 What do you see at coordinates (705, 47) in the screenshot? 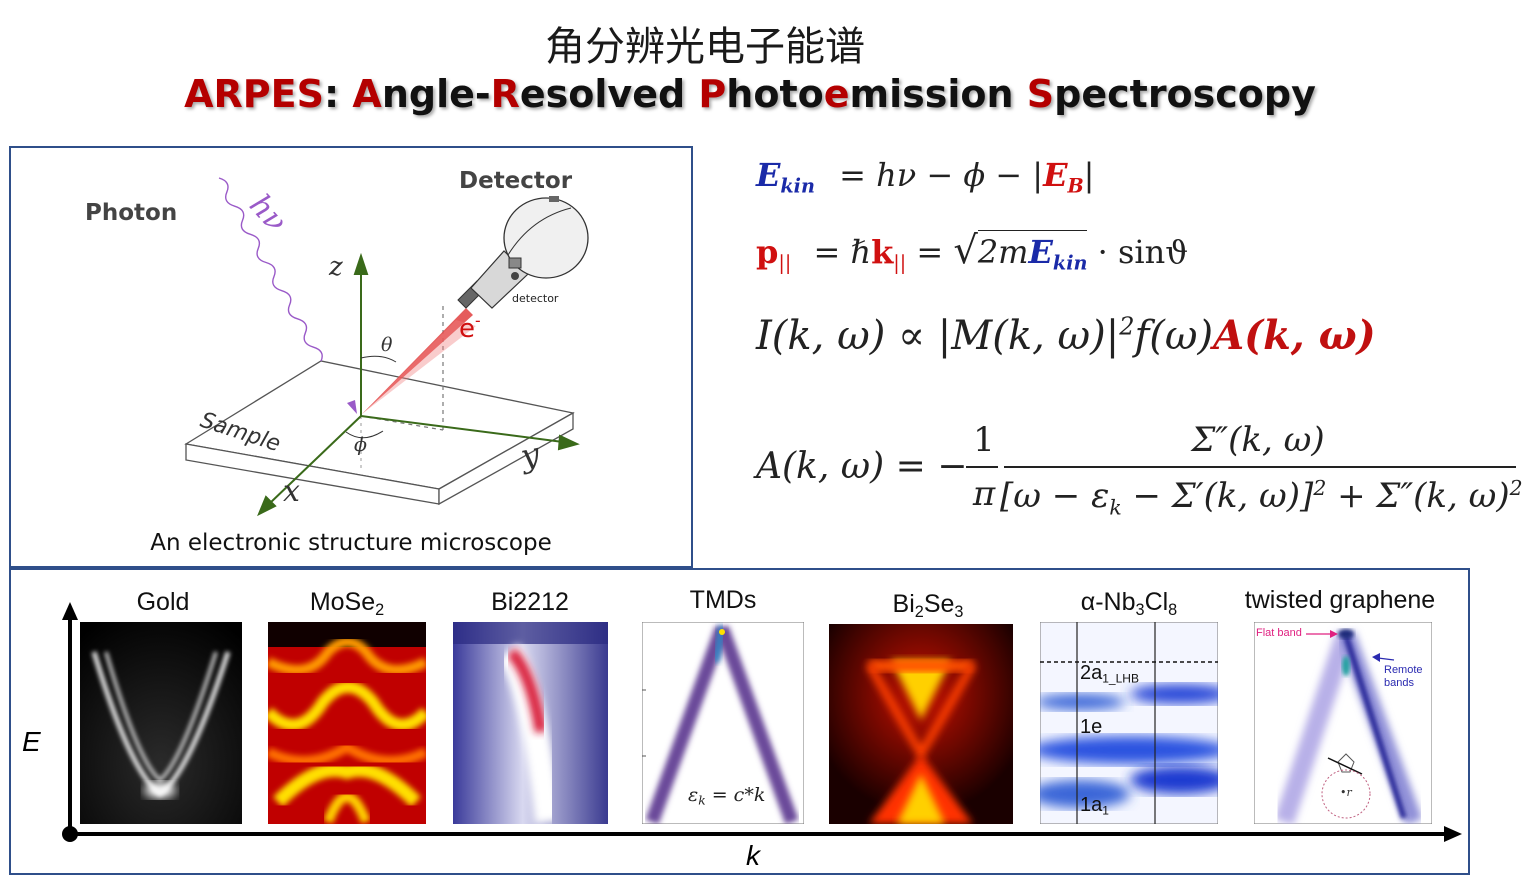
I see `title-chinese: 角分辨光电子能谱` at bounding box center [705, 47].